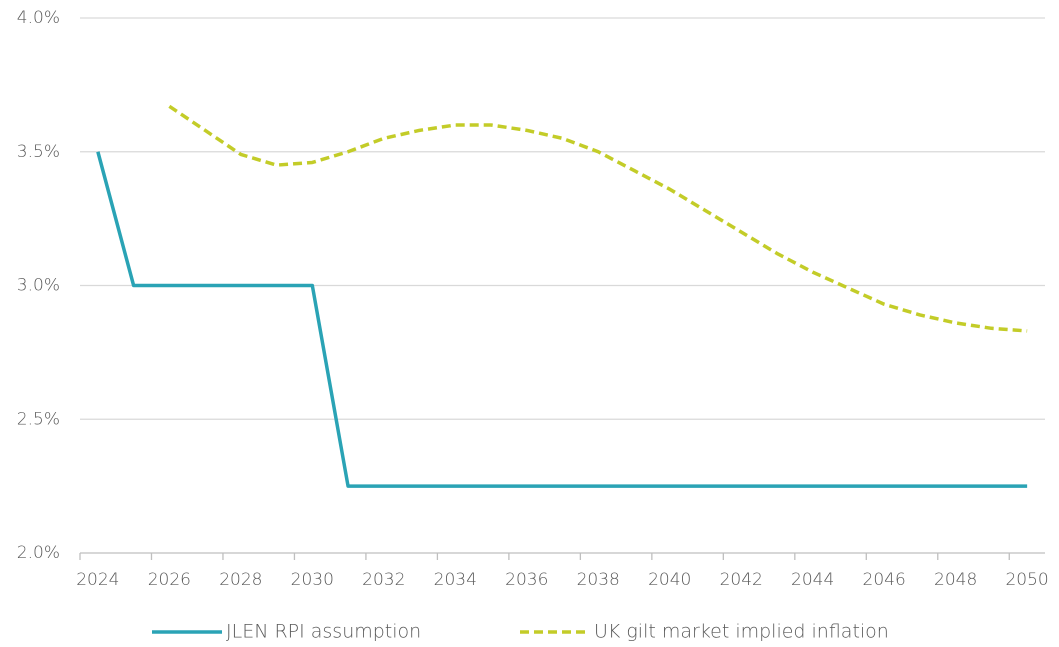  I want to click on x-tick-label: 2046, so click(884, 580).